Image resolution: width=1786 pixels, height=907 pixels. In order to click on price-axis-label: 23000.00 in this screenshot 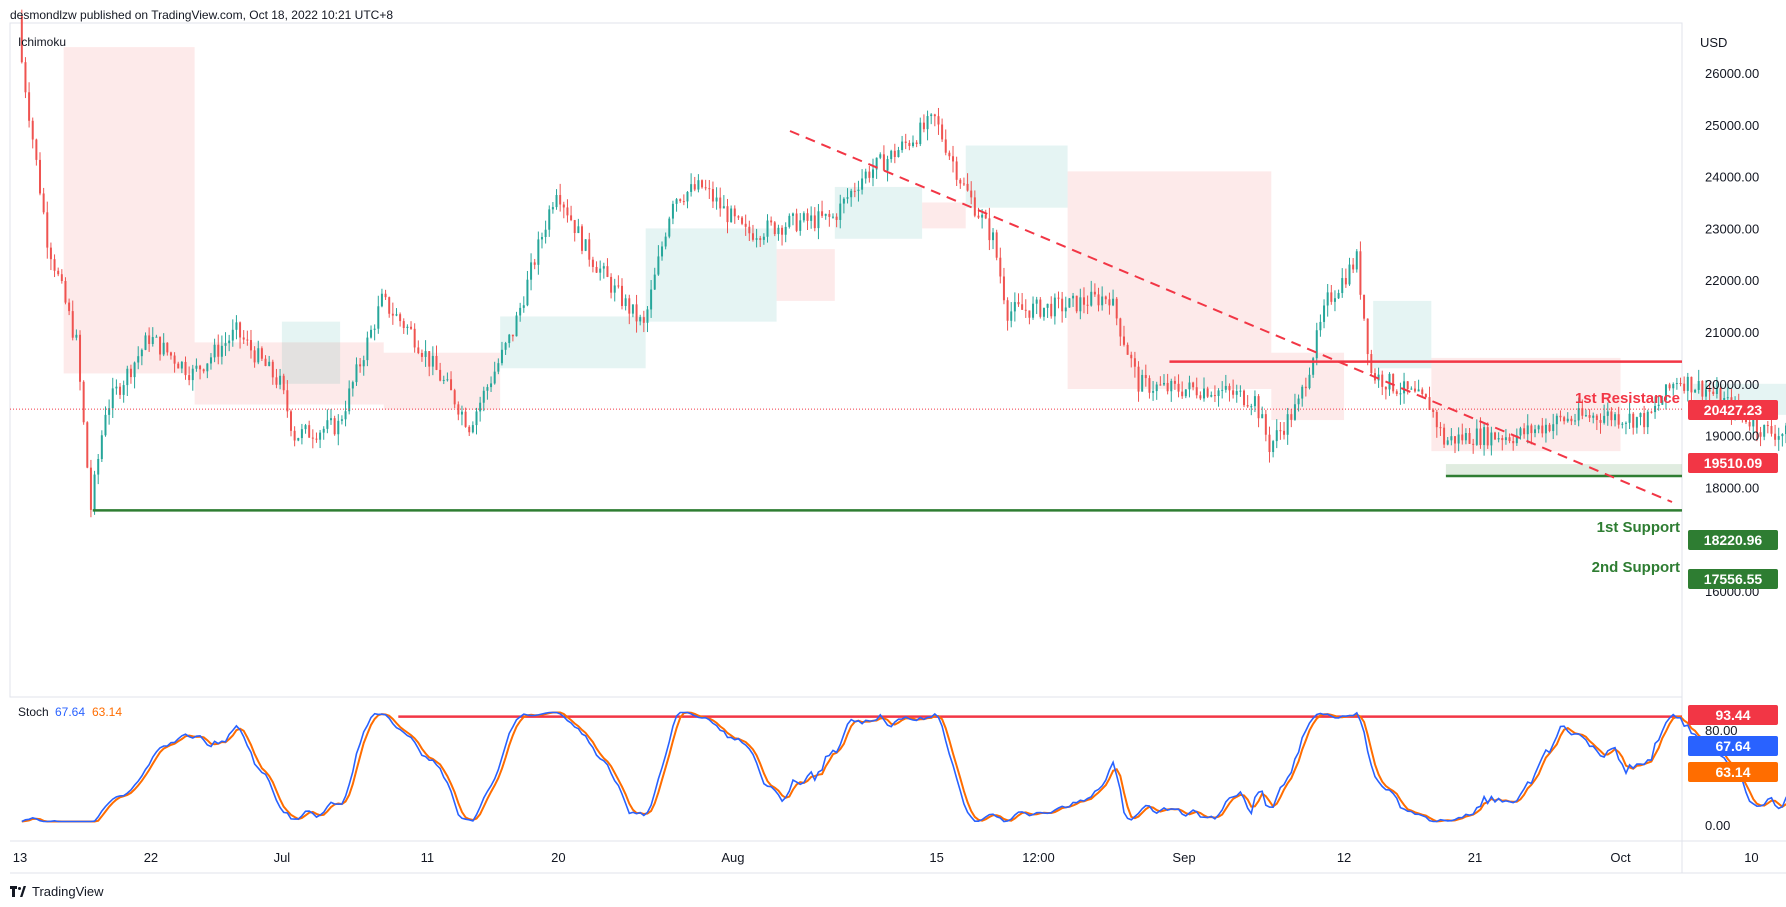, I will do `click(1732, 228)`.